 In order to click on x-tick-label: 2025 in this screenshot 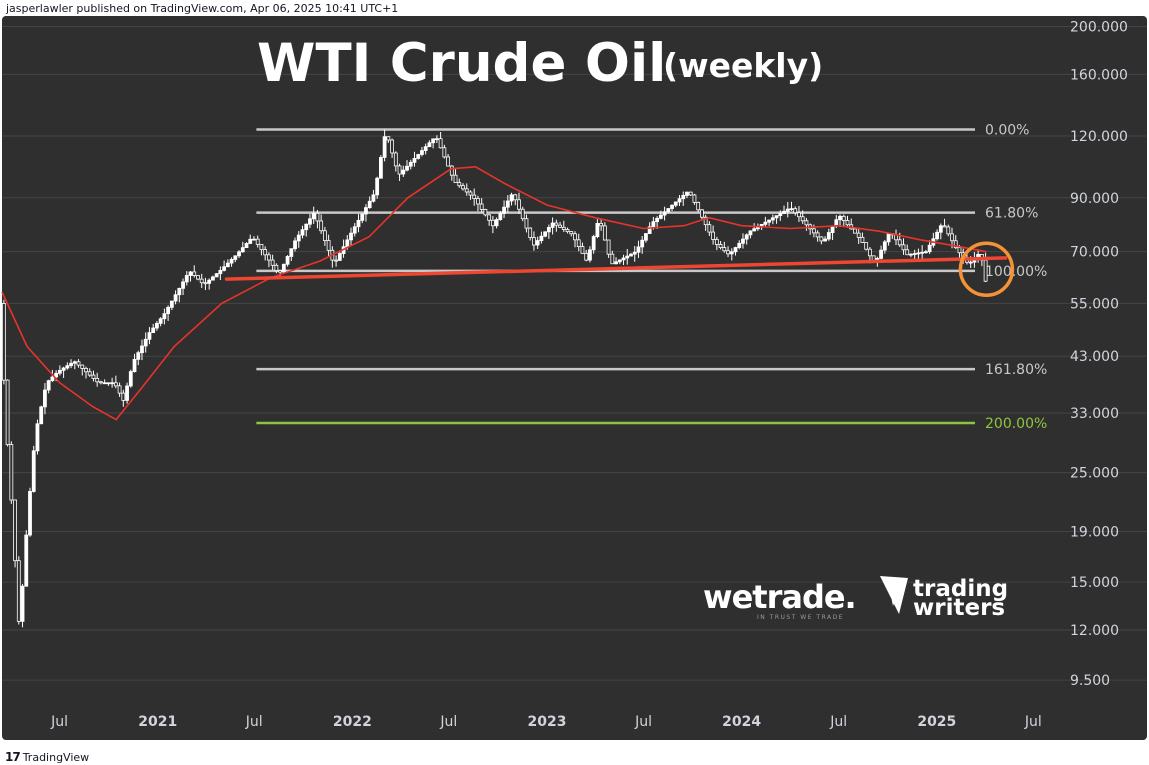, I will do `click(936, 722)`.